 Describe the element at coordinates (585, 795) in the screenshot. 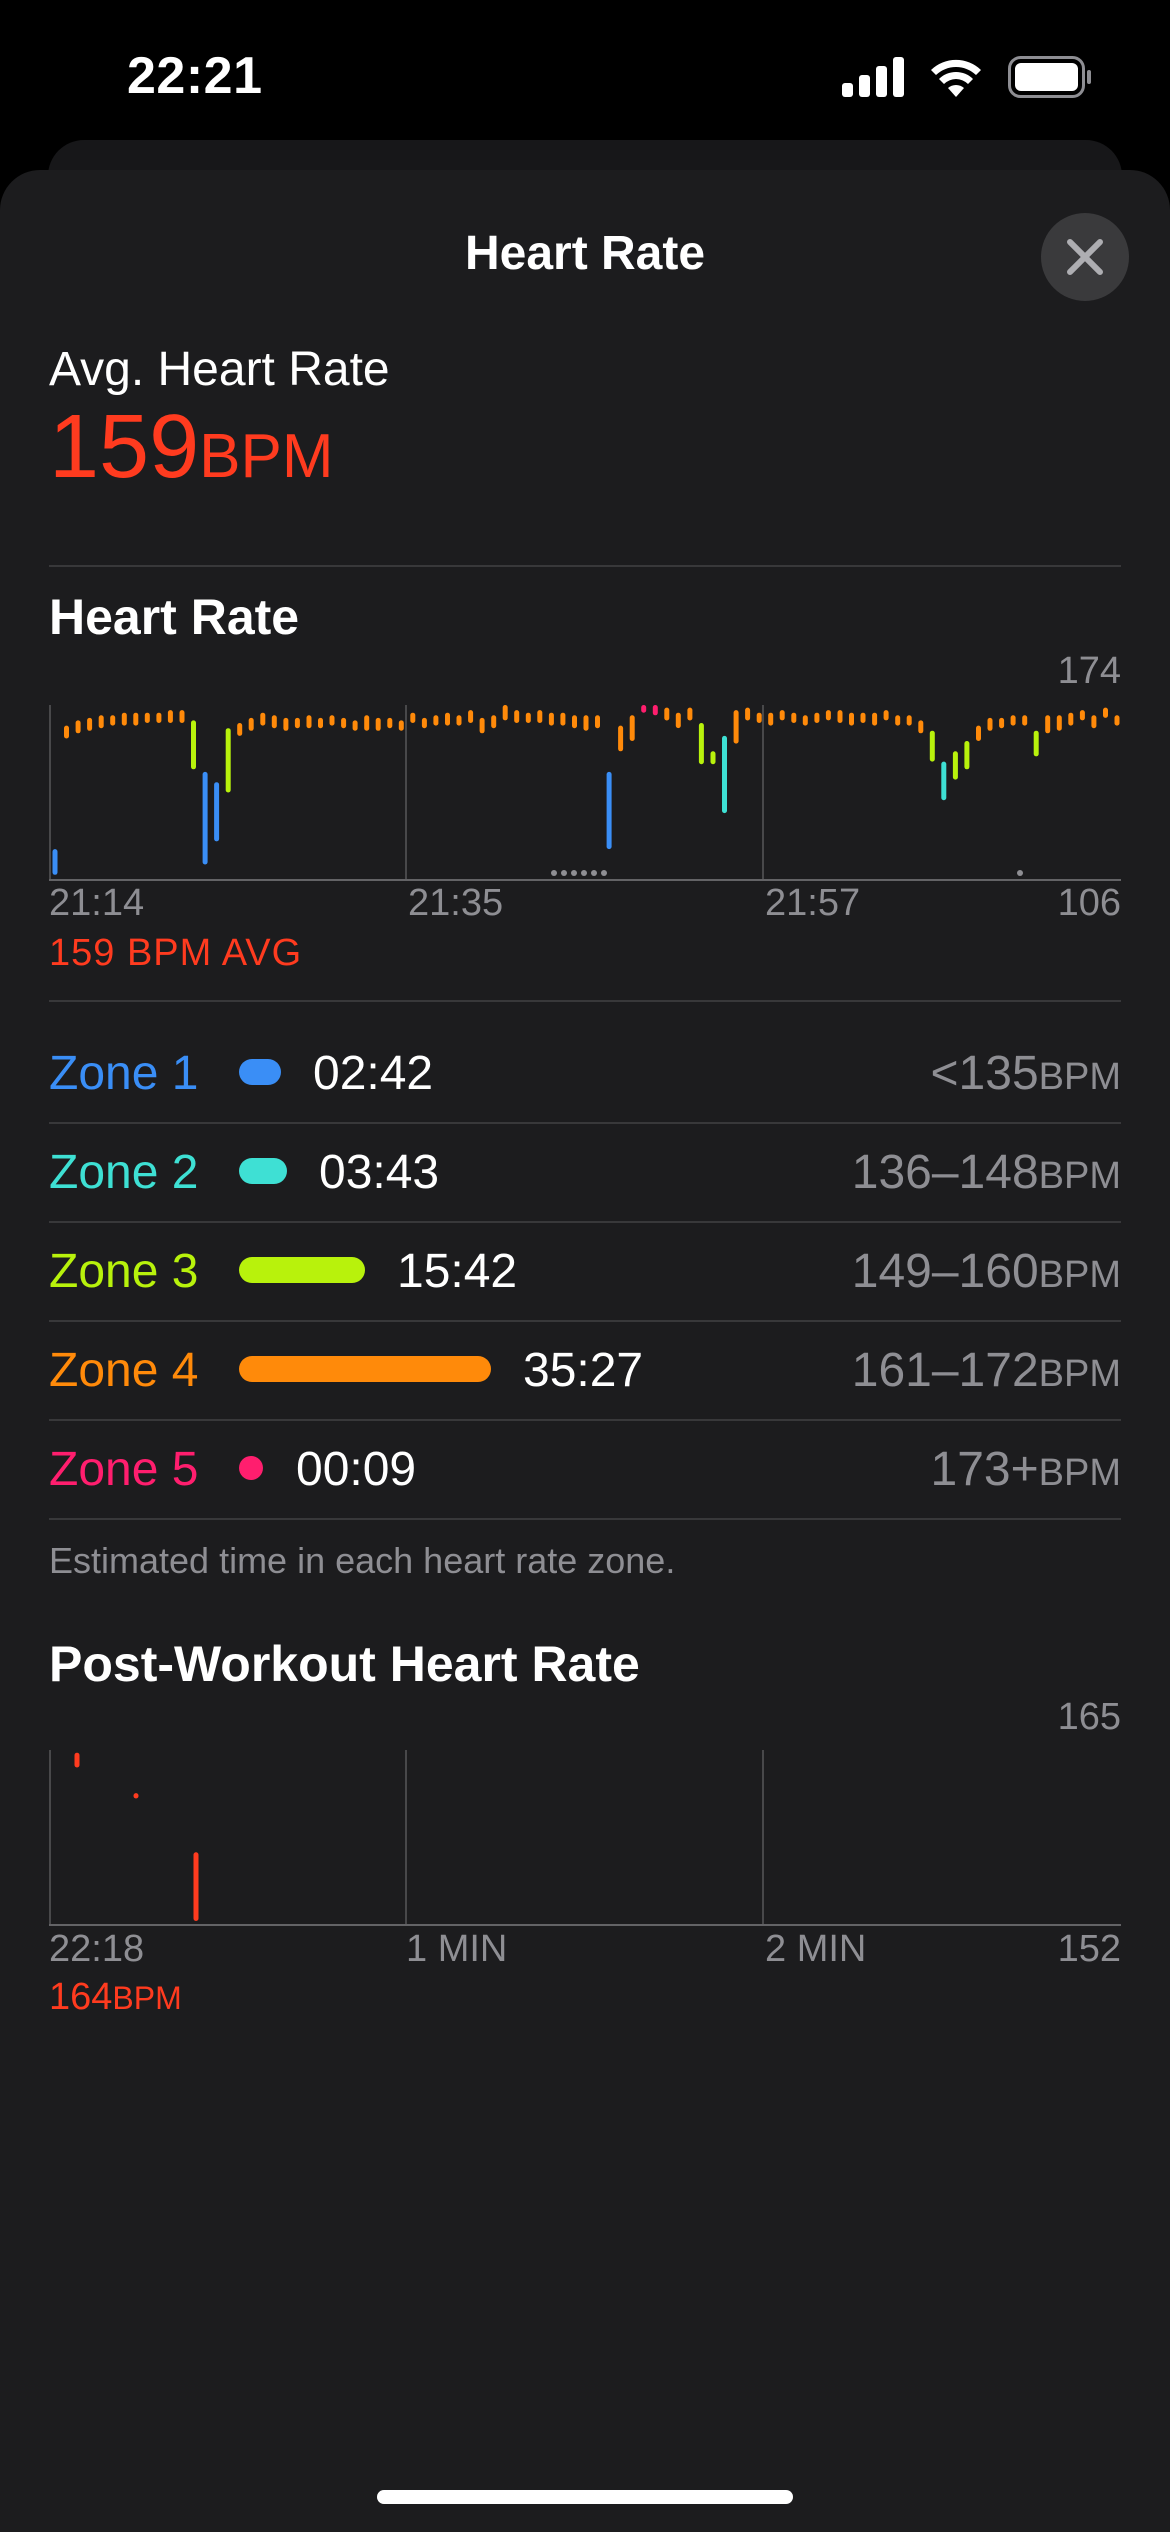

I see `heart-rate-chart` at that location.